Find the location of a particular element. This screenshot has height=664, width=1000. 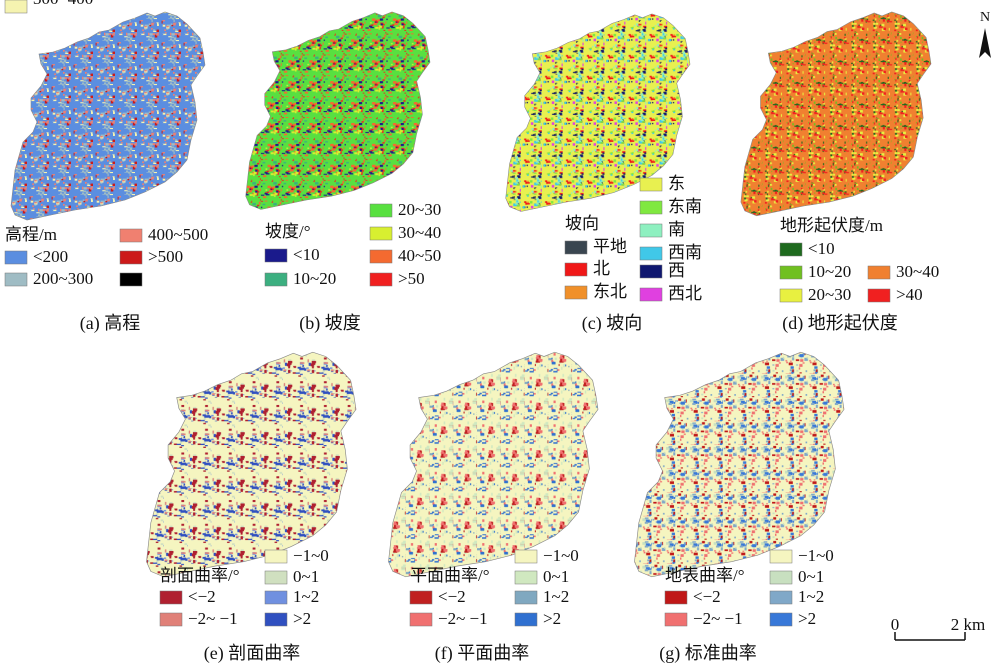

panel-caption: (b) 坡度 is located at coordinates (330, 323).